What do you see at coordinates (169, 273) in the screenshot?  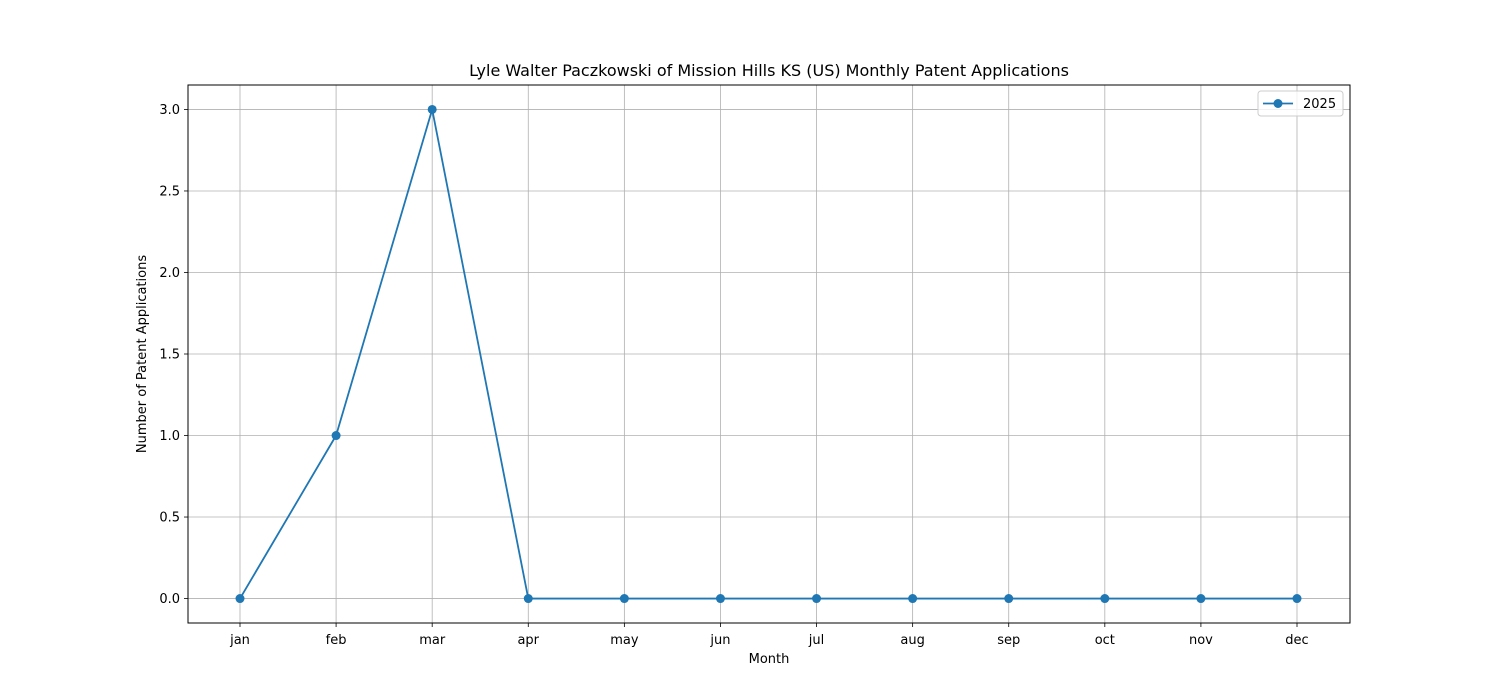 I see `y-tick-label: 2.0` at bounding box center [169, 273].